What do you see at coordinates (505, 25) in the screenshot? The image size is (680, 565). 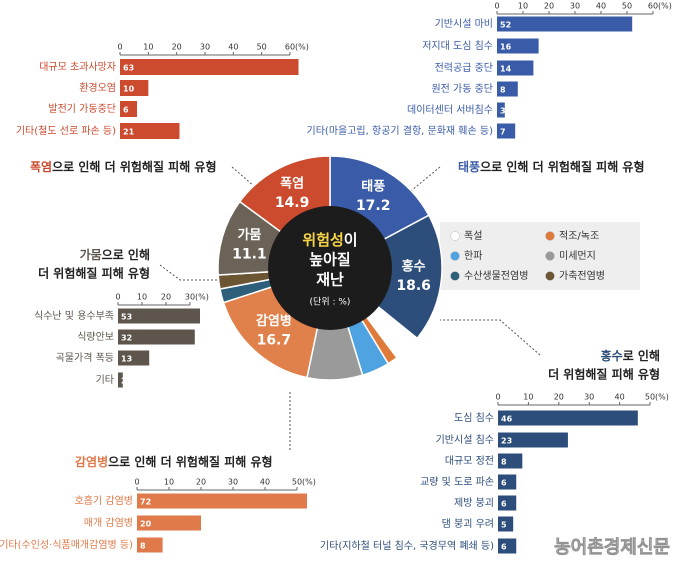 I see `value-label: 52` at bounding box center [505, 25].